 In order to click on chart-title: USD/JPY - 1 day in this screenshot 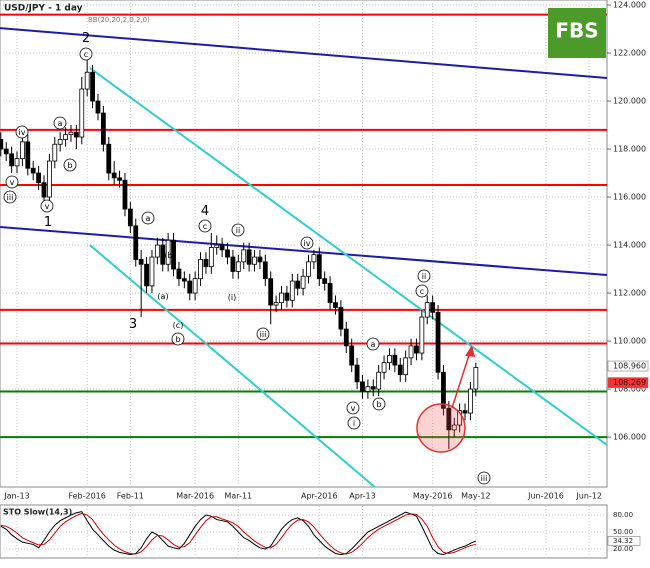, I will do `click(43, 9)`.